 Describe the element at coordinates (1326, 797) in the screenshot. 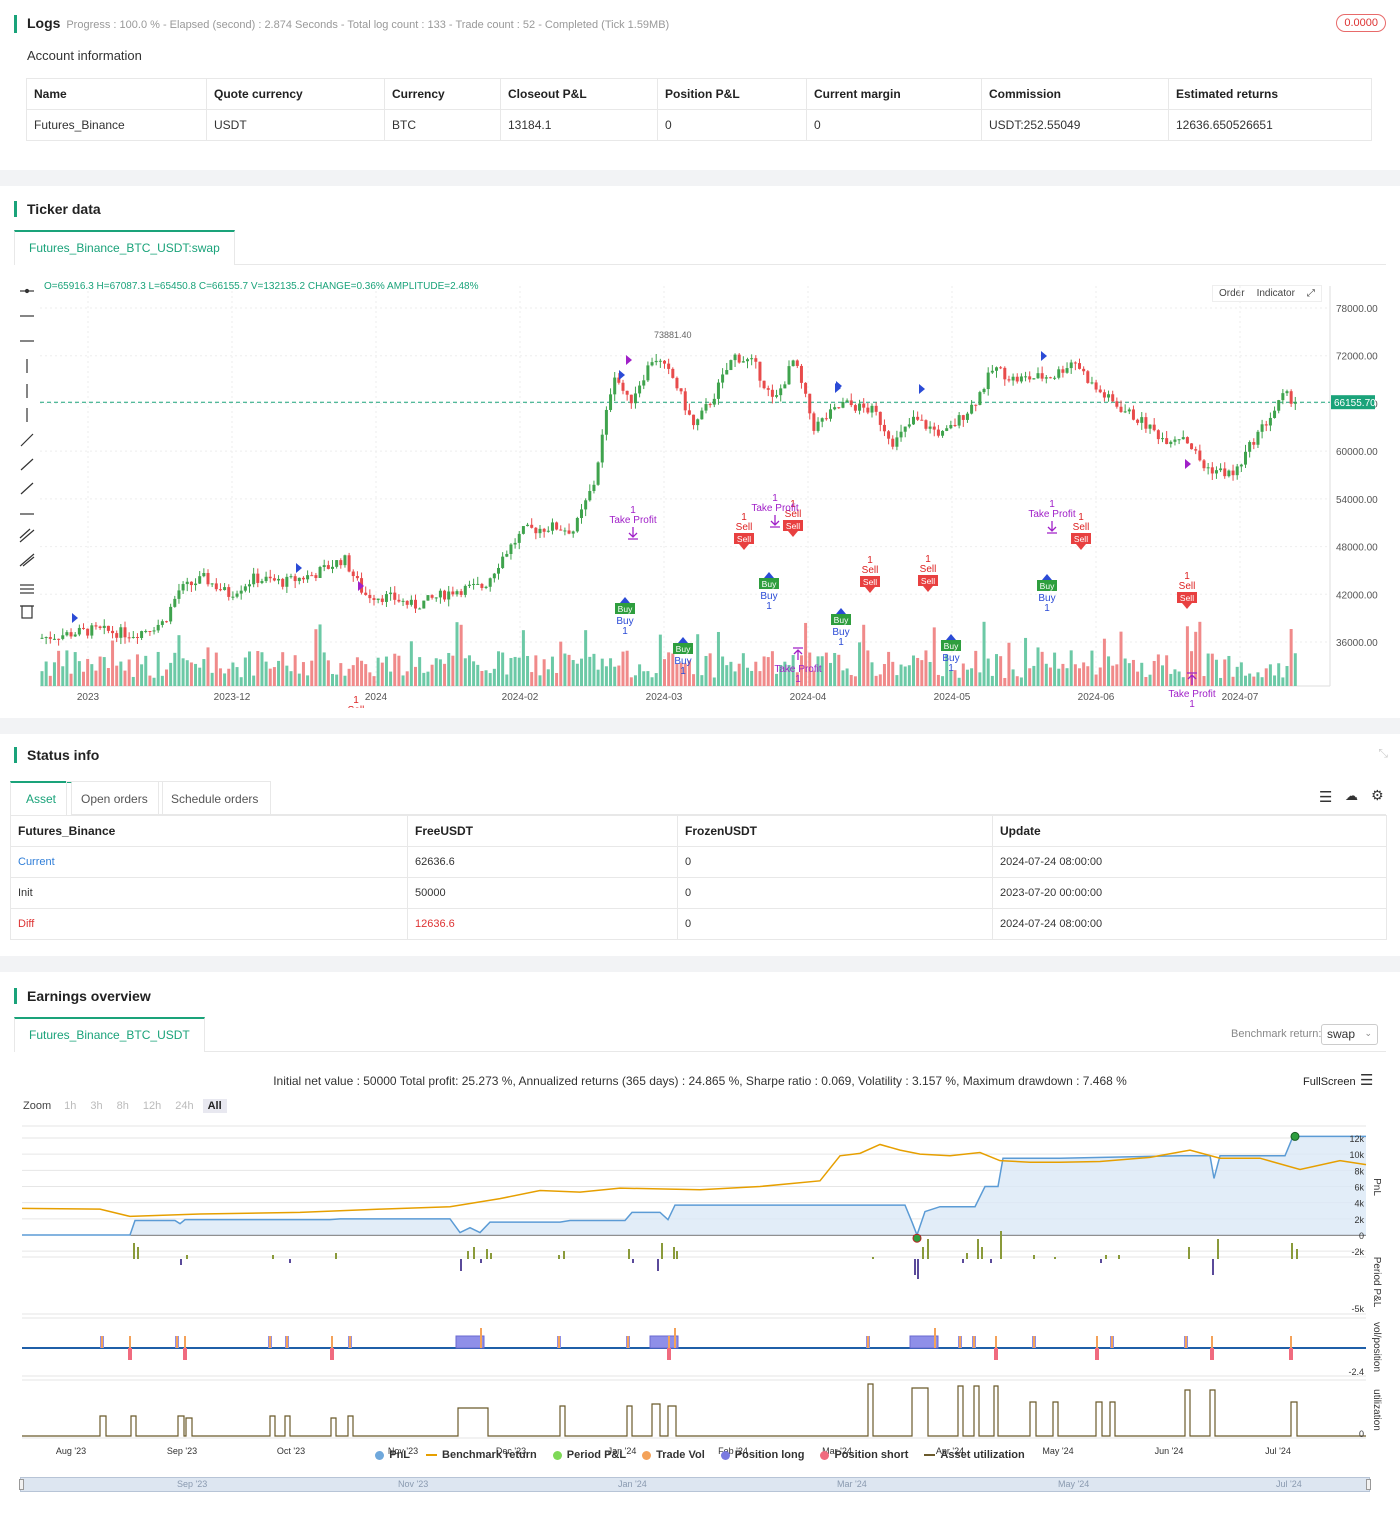

I see `list-icon: ☰` at that location.